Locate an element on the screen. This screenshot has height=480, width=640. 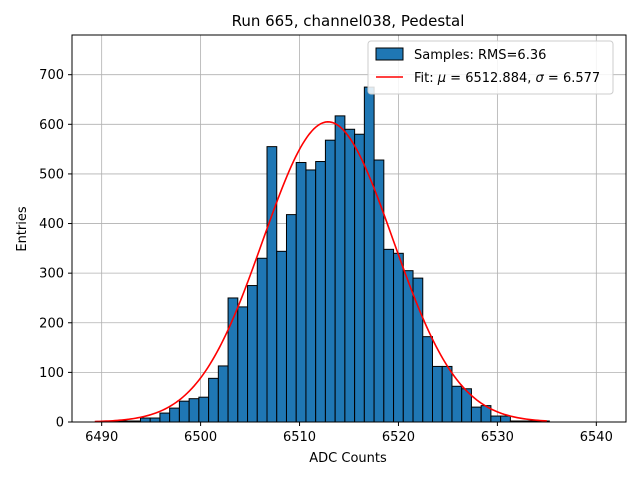
mu-equals: = is located at coordinates (455, 78).